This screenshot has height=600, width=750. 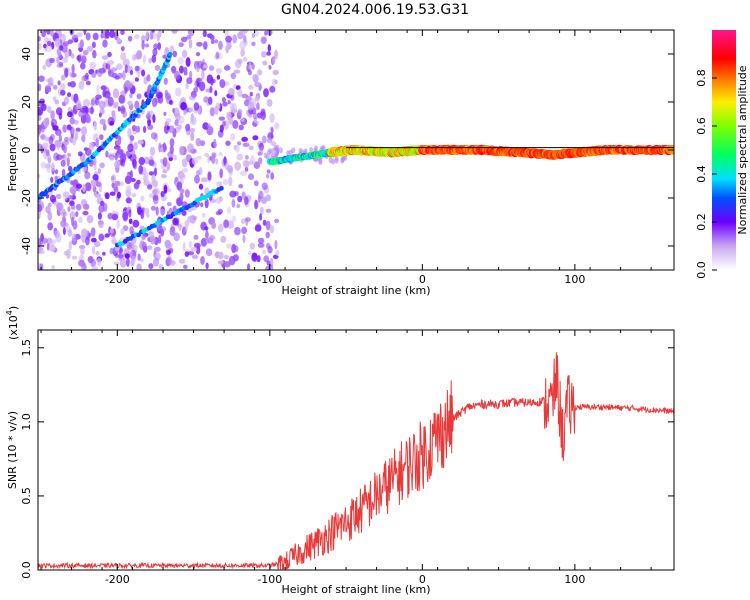 What do you see at coordinates (701, 78) in the screenshot?
I see `colorbar-tick-label: 0.8` at bounding box center [701, 78].